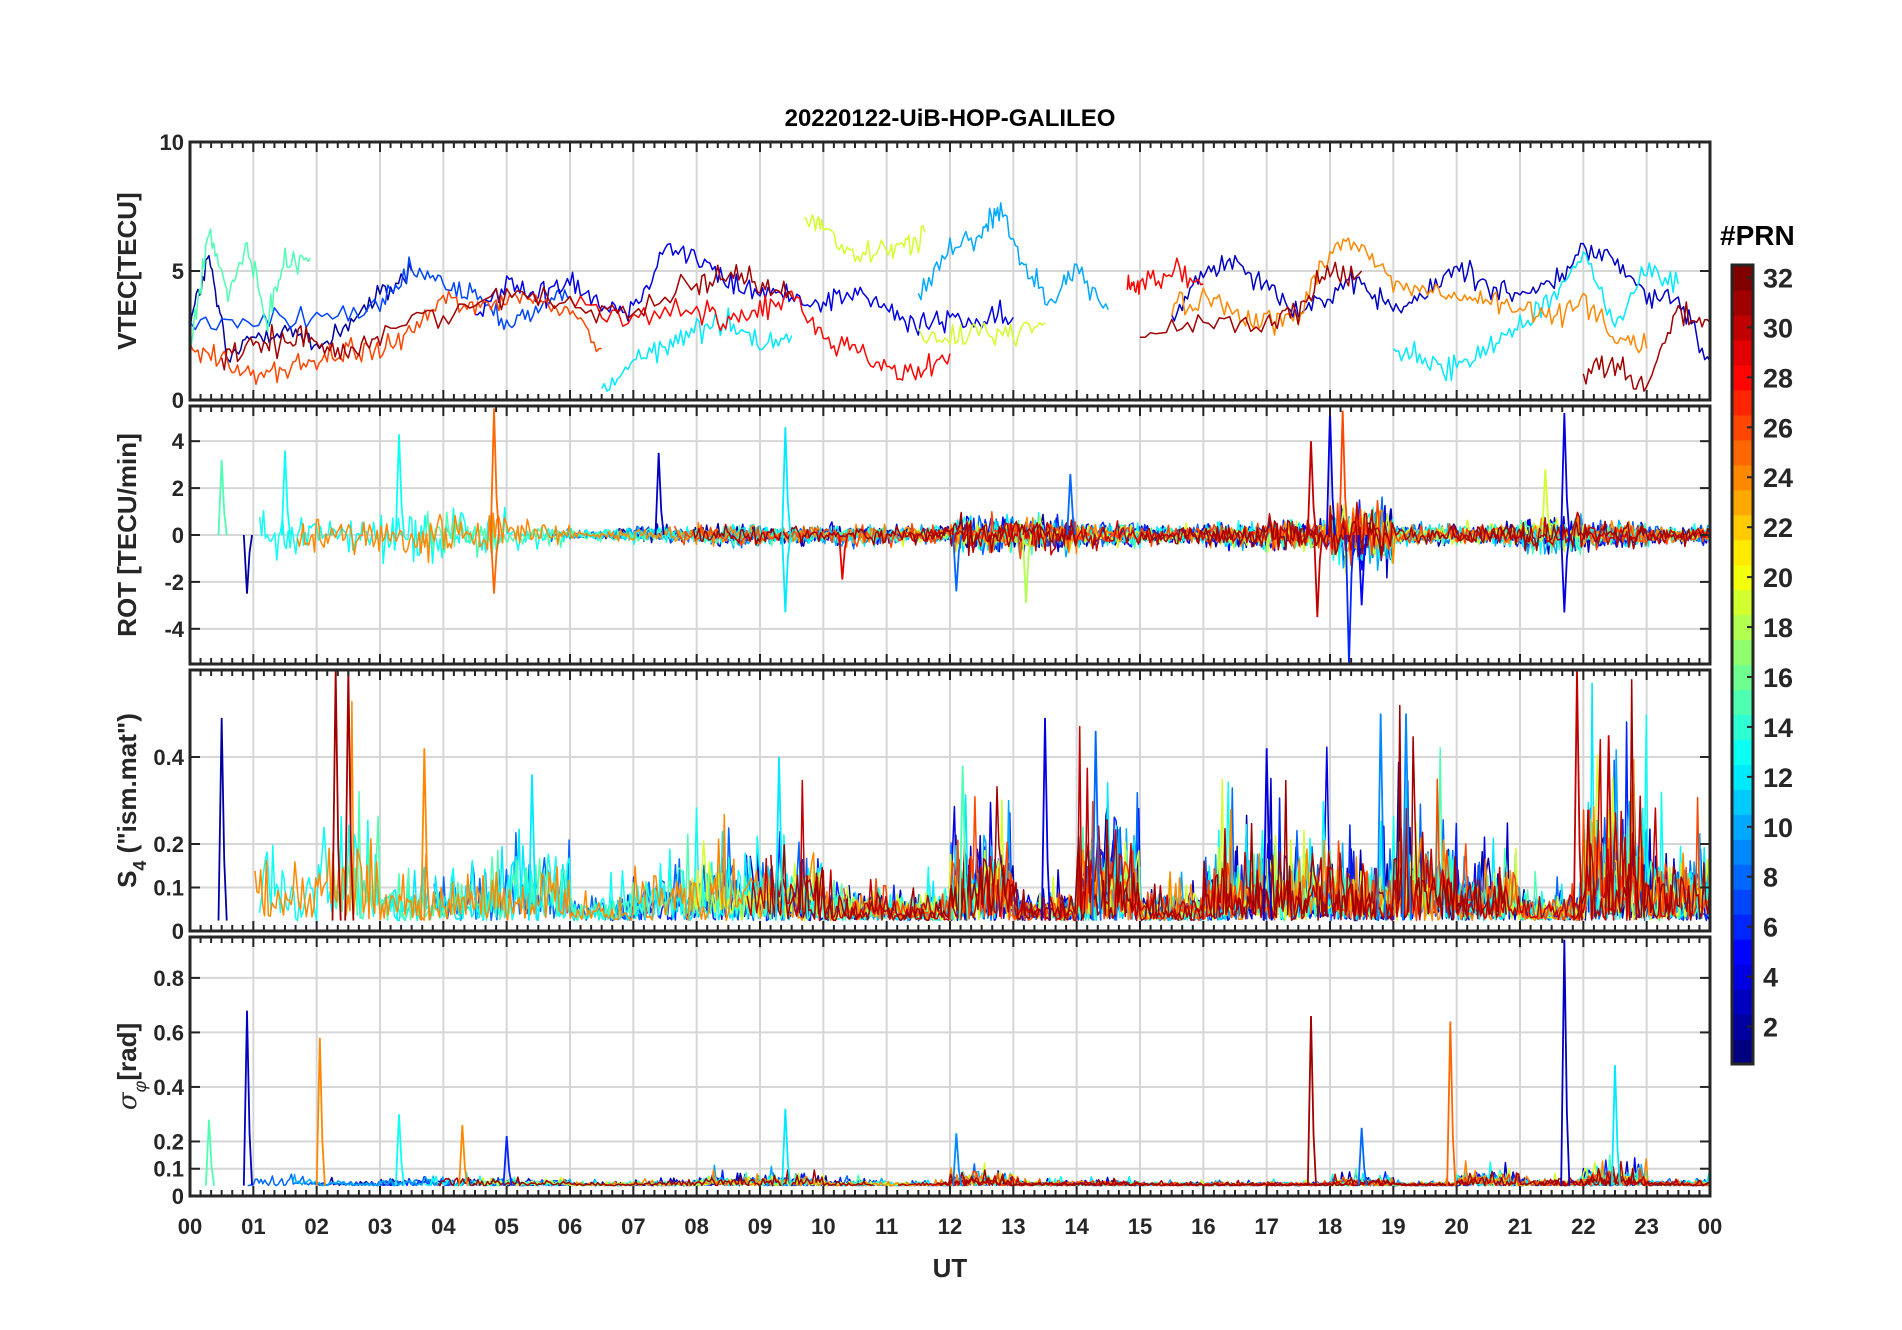  What do you see at coordinates (1778, 728) in the screenshot?
I see `colorbar-tick-label: 14` at bounding box center [1778, 728].